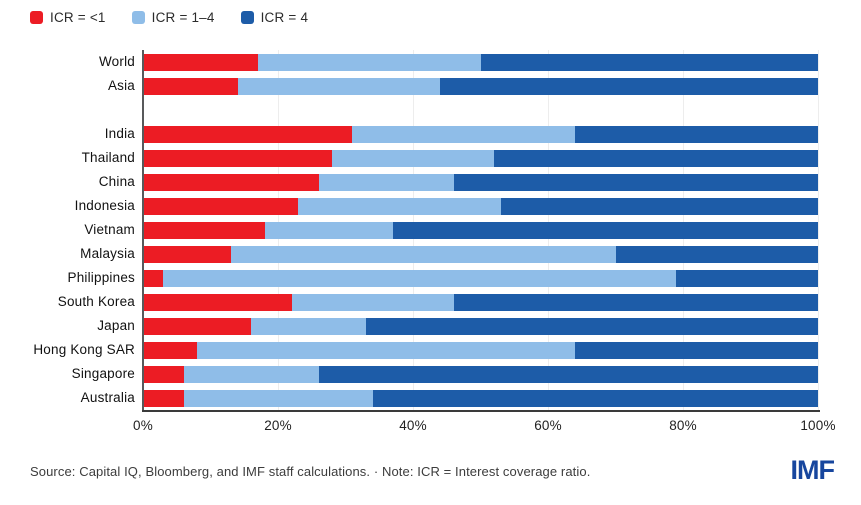 The height and width of the screenshot is (505, 861). I want to click on row-label: China, so click(116, 181).